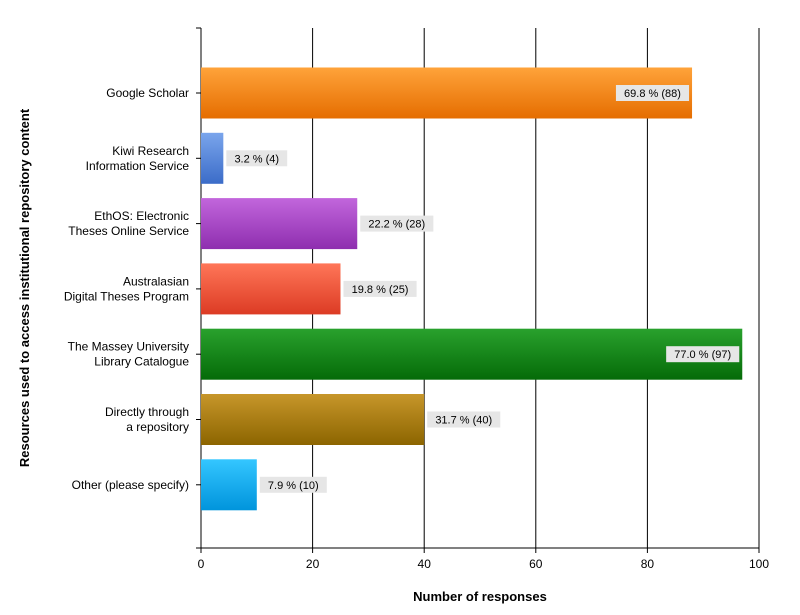 The height and width of the screenshot is (615, 800). Describe the element at coordinates (201, 564) in the screenshot. I see `x-tick-label: 0` at that location.